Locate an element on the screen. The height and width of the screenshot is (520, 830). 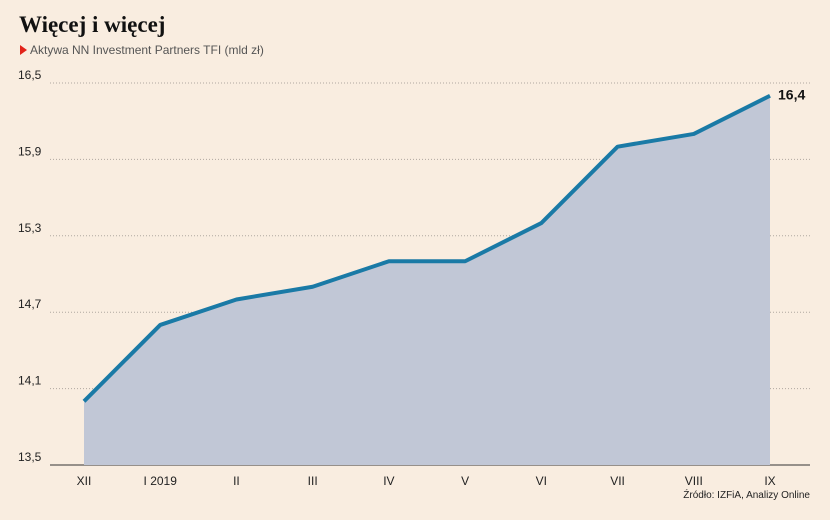
y-tick-label: 14,1 is located at coordinates (30, 381).